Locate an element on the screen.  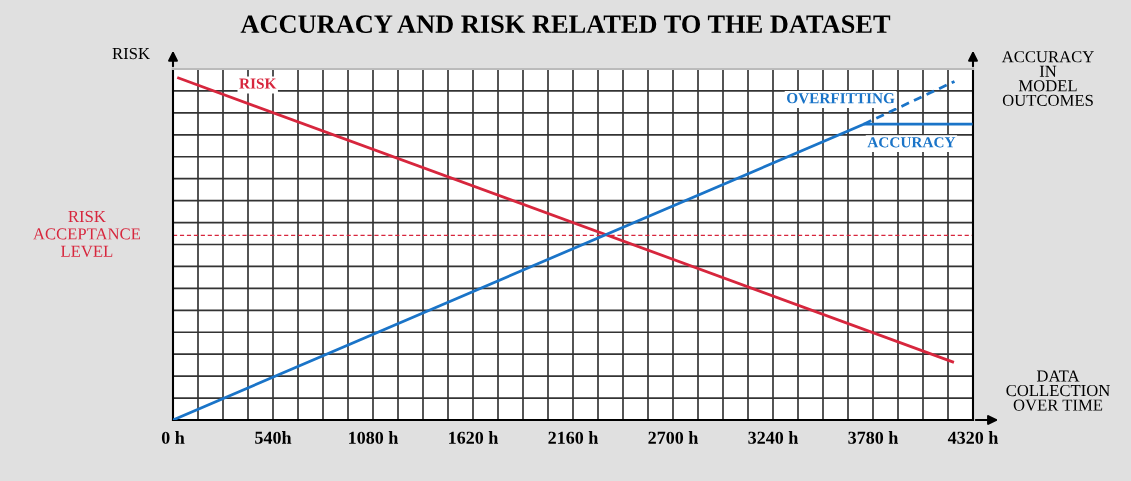
x-tick-label: 1620 h is located at coordinates (474, 437).